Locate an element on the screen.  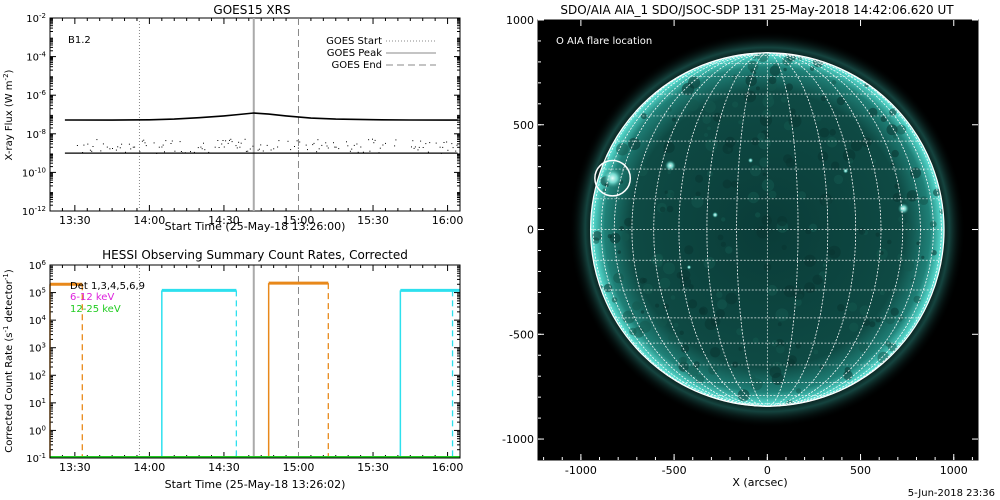
goes-xtick-label-1: 14:00 is located at coordinates (150, 220).